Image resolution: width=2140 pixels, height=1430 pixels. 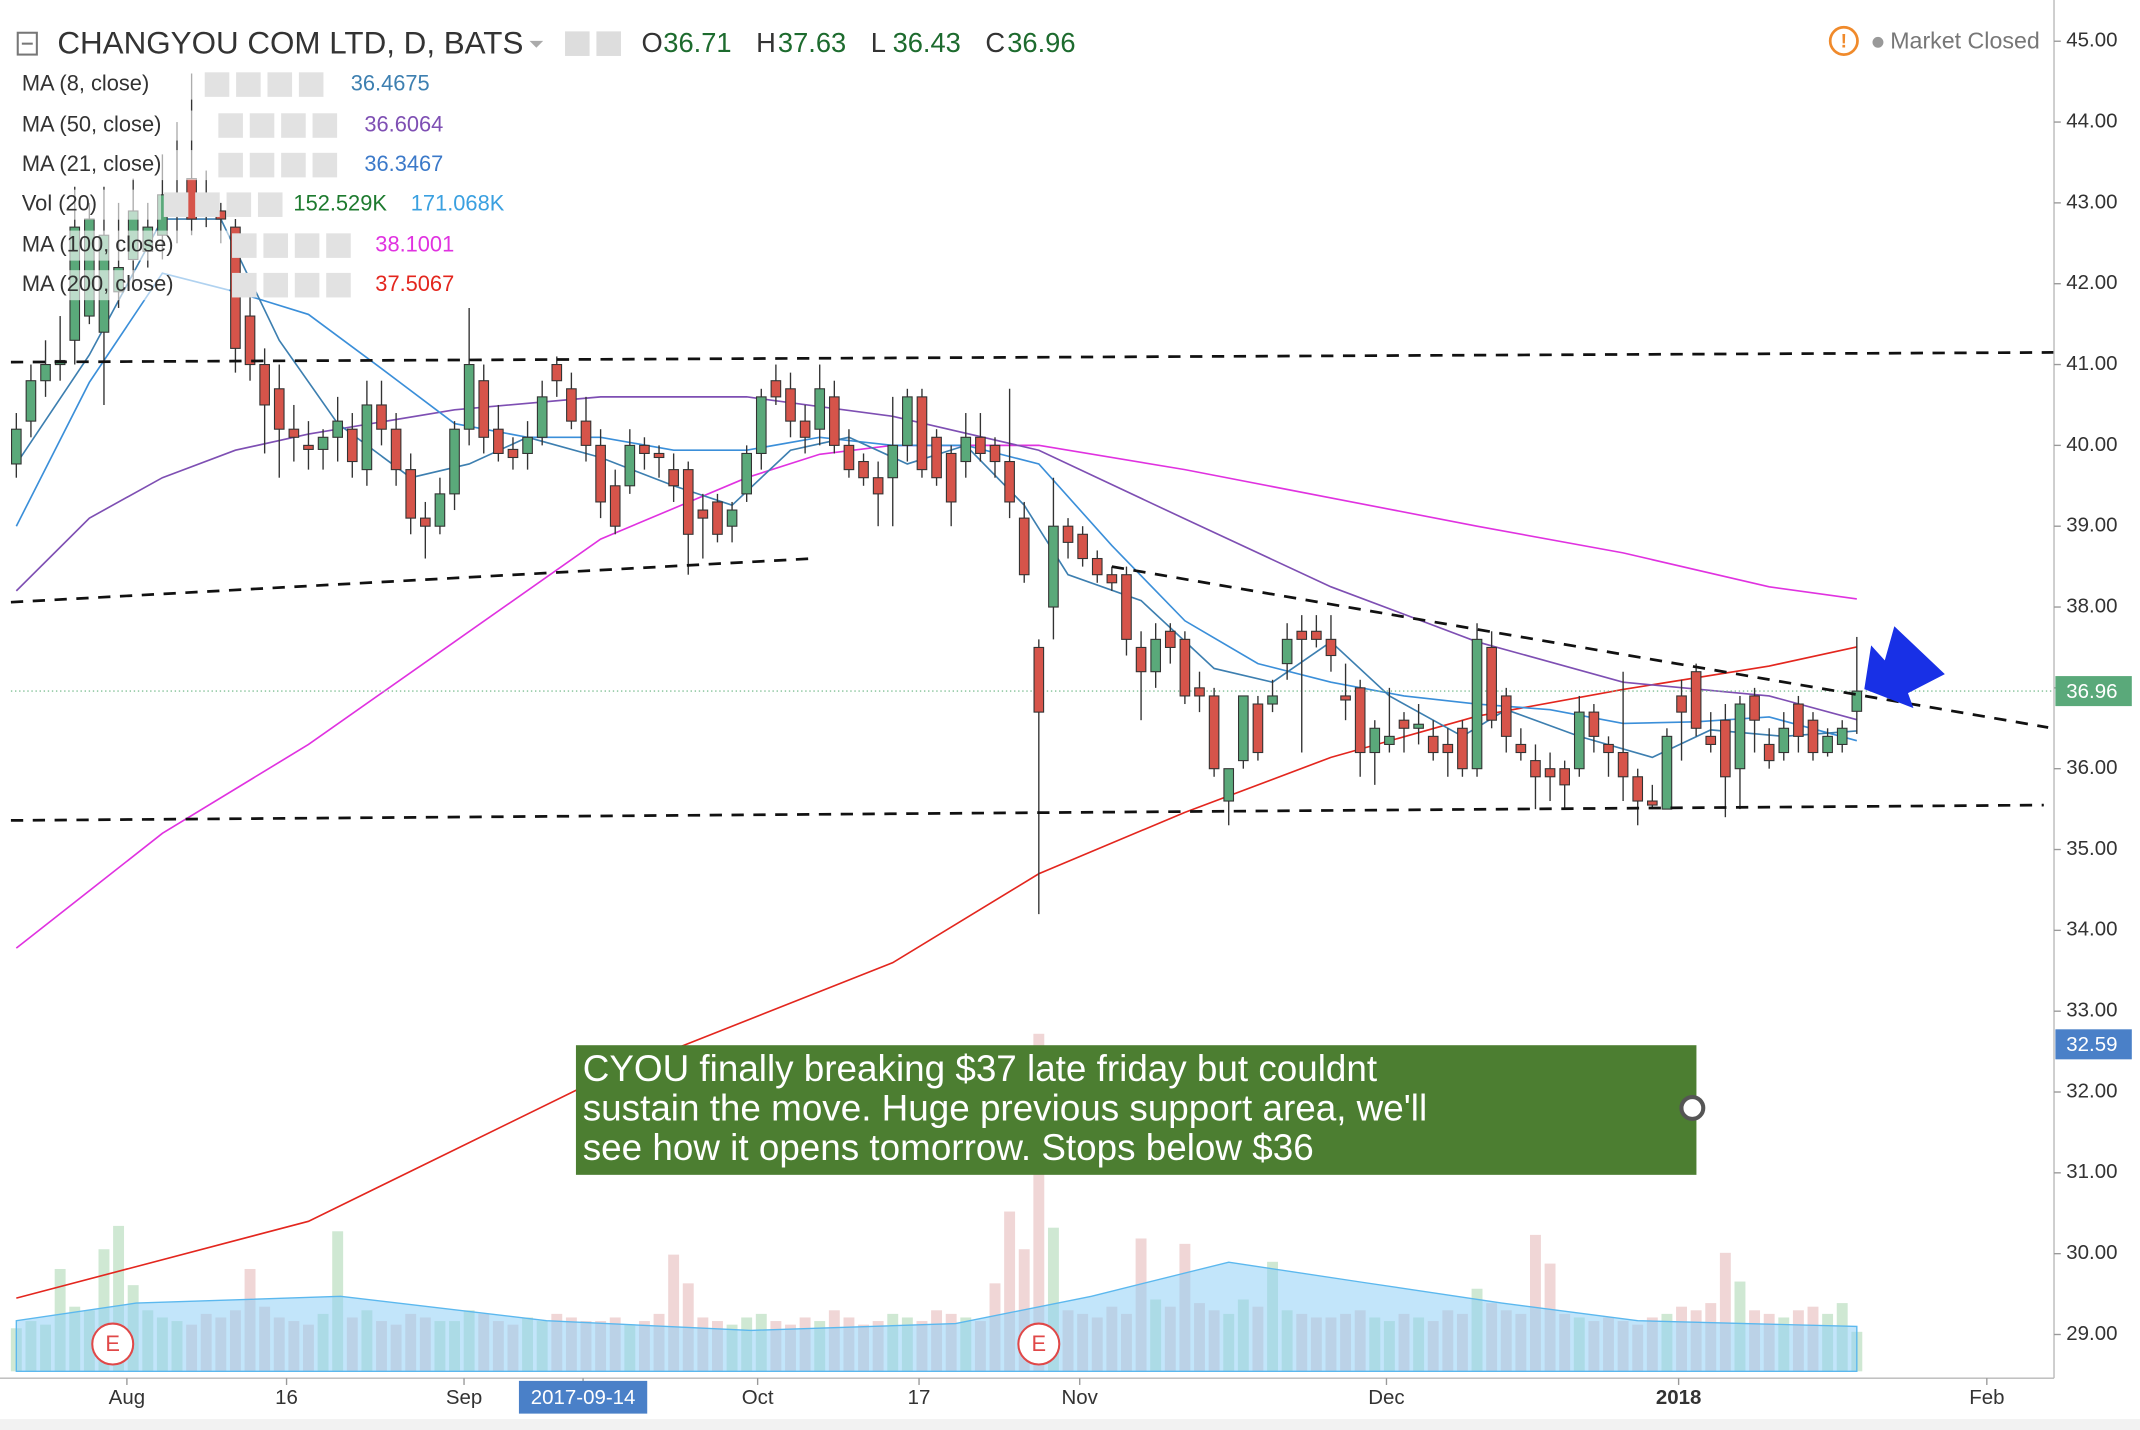 I want to click on legend-value: 37.5067, so click(x=414, y=283).